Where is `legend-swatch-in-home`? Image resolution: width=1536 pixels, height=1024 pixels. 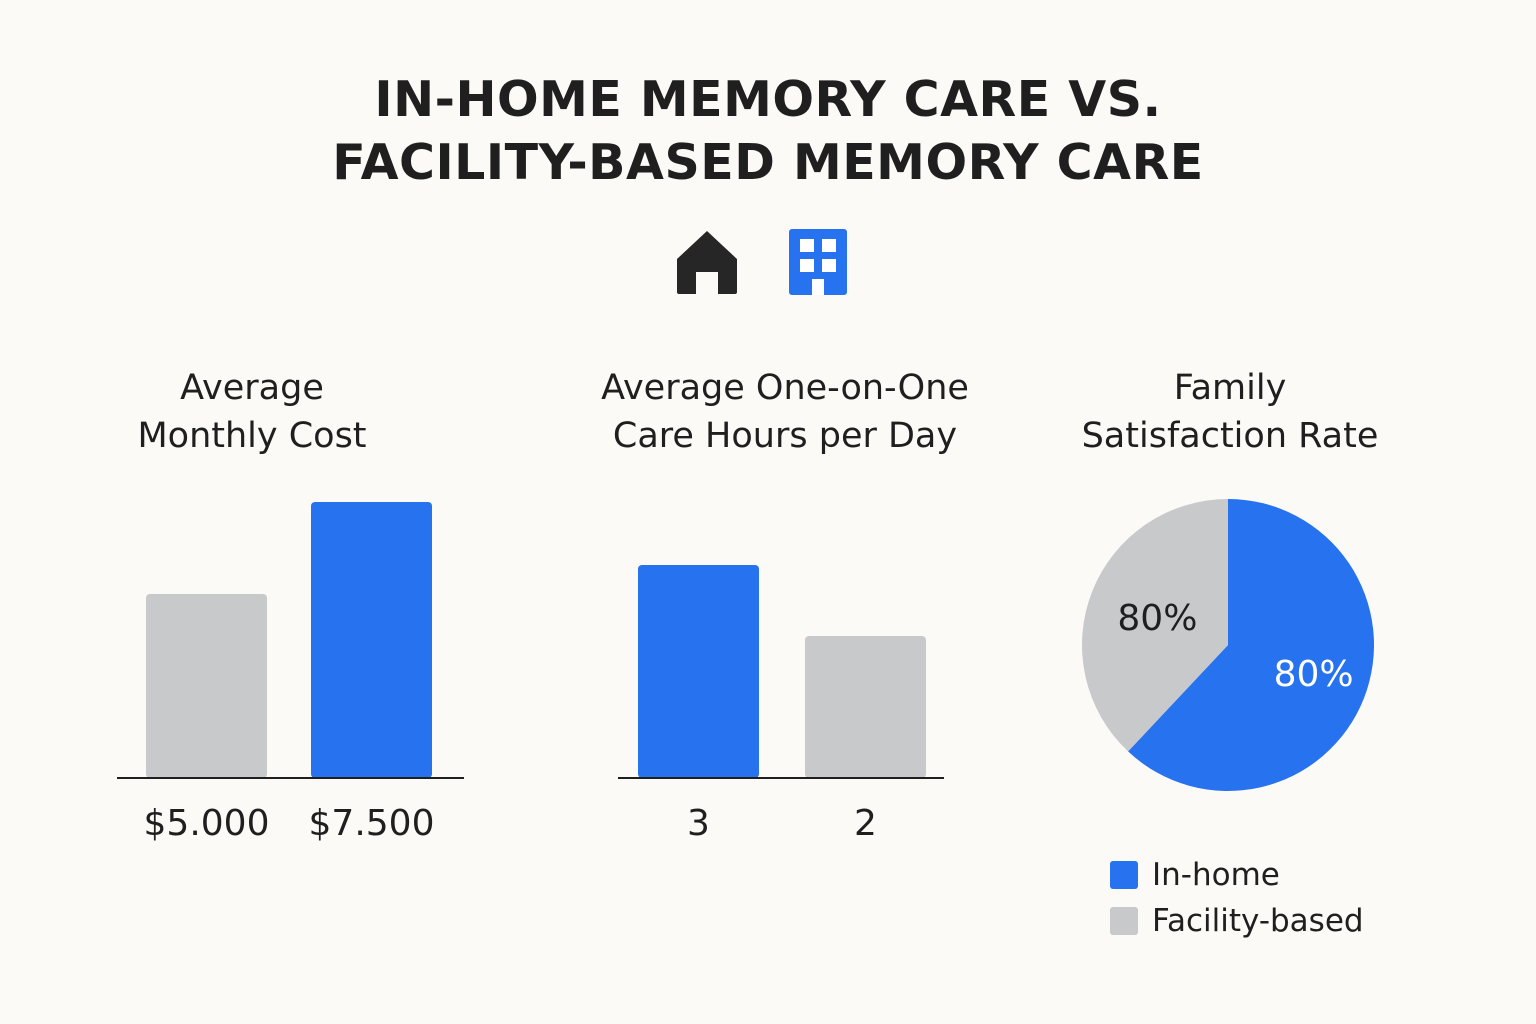 legend-swatch-in-home is located at coordinates (1124, 875).